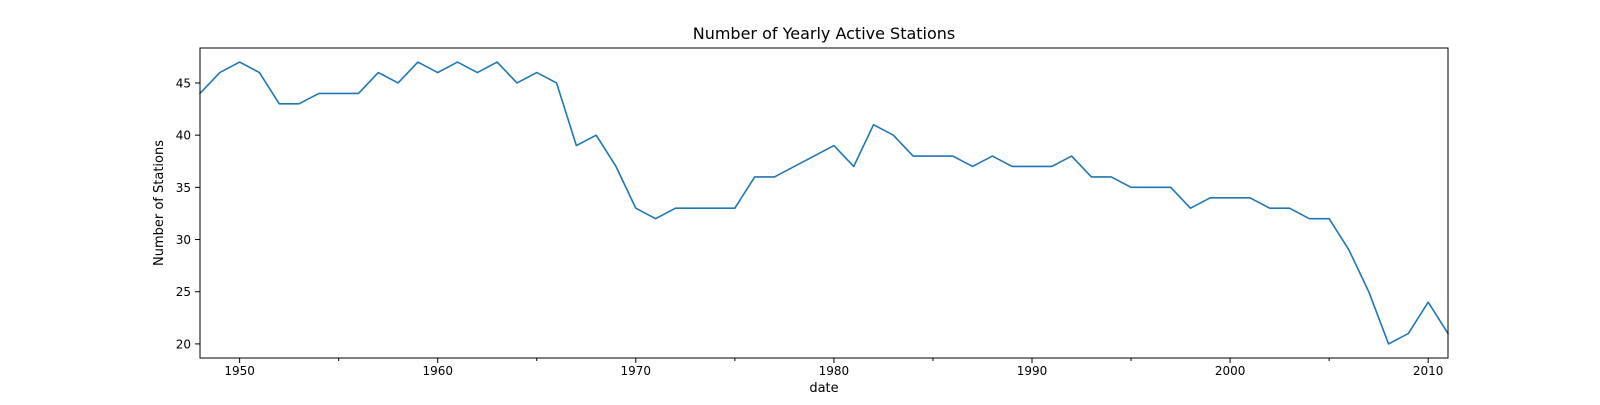 Image resolution: width=1600 pixels, height=405 pixels. Describe the element at coordinates (1428, 371) in the screenshot. I see `x-tick-label: 2010` at that location.